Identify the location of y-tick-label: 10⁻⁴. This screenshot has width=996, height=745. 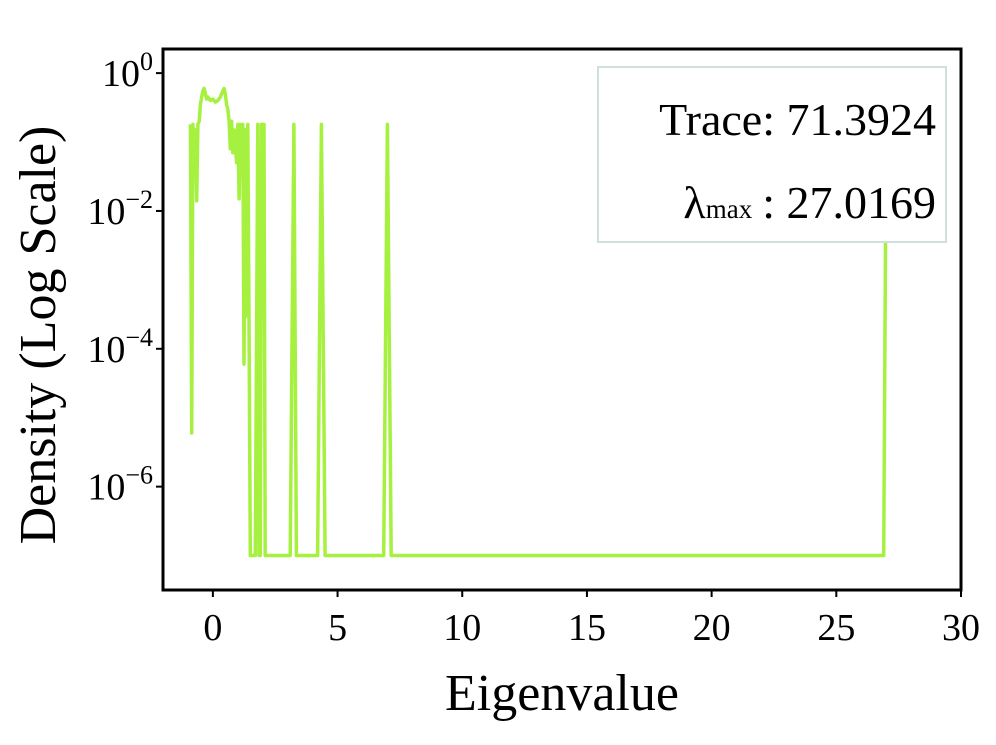
(120, 347).